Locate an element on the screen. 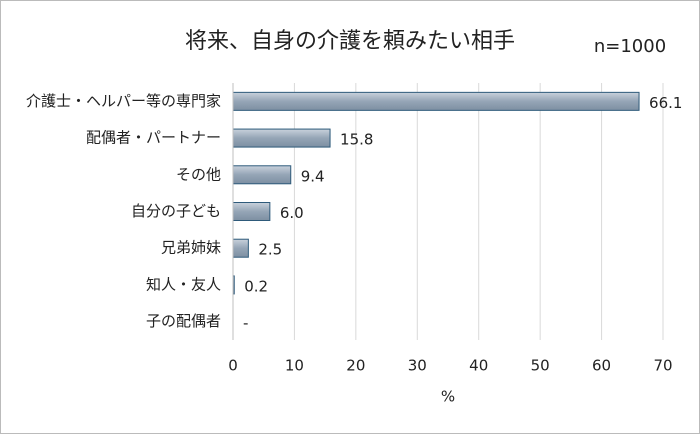  y-tick-label: その他 is located at coordinates (198, 174).